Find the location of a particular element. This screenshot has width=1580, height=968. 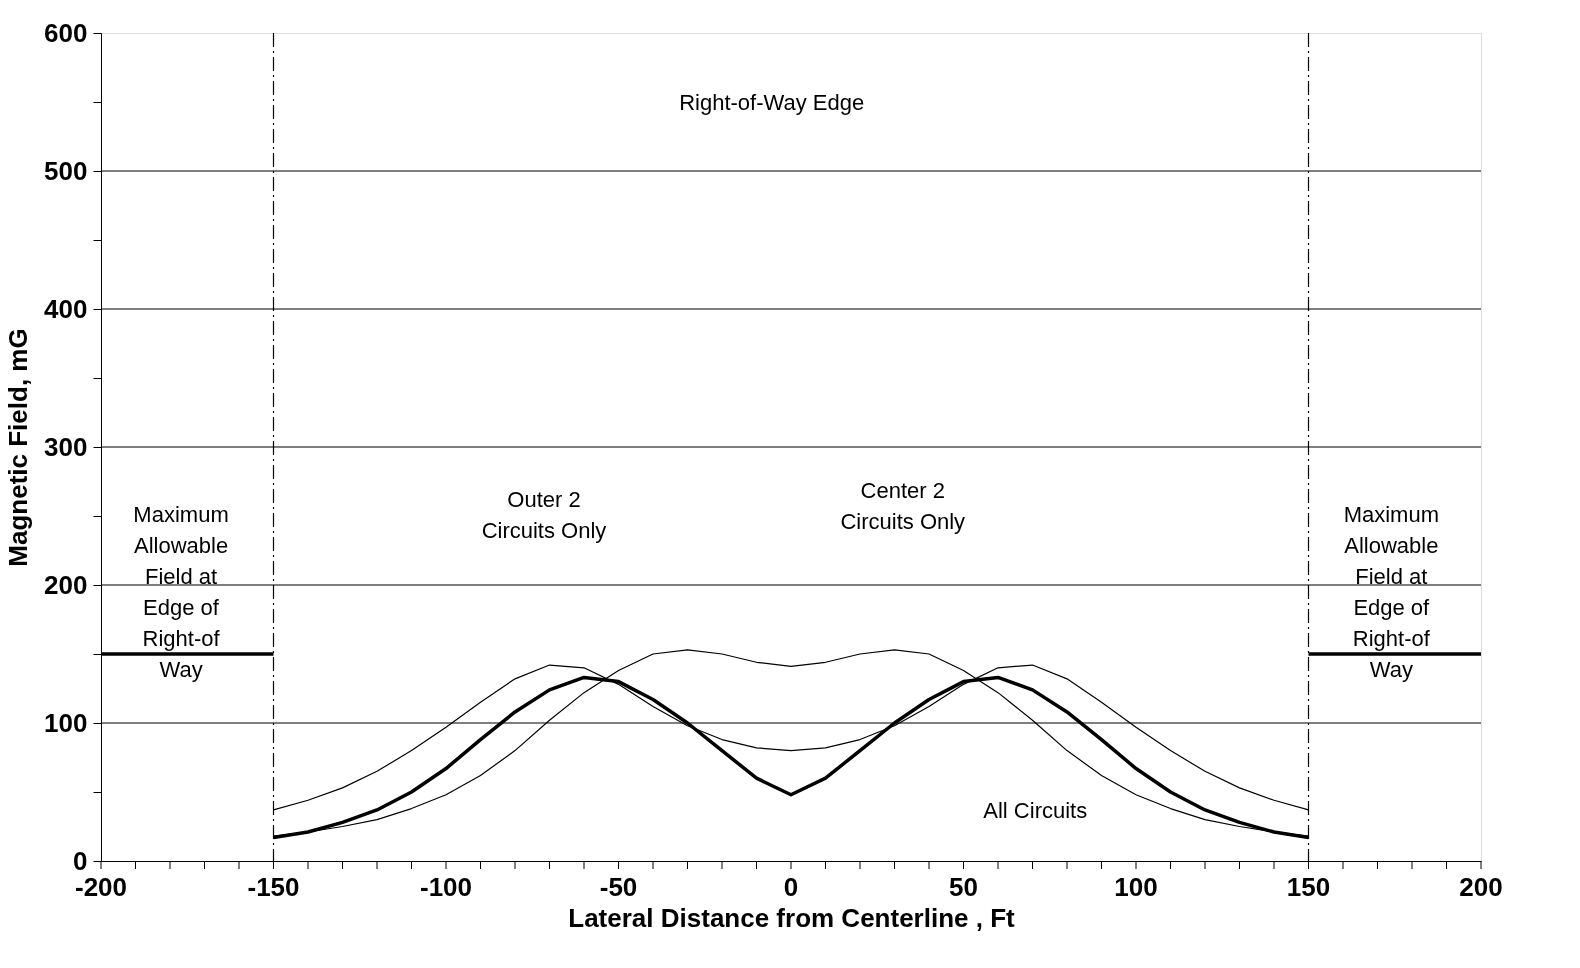

x-tick-label: 150 is located at coordinates (1308, 887).